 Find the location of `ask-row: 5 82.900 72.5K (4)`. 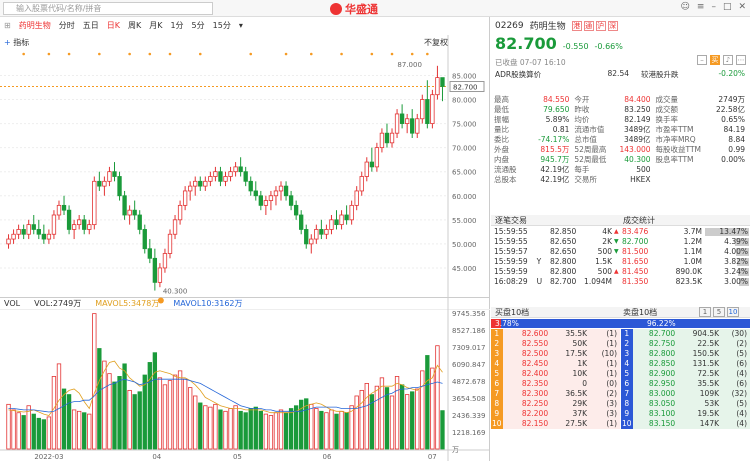

ask-row: 5 82.900 72.5K (4) is located at coordinates (685, 374).